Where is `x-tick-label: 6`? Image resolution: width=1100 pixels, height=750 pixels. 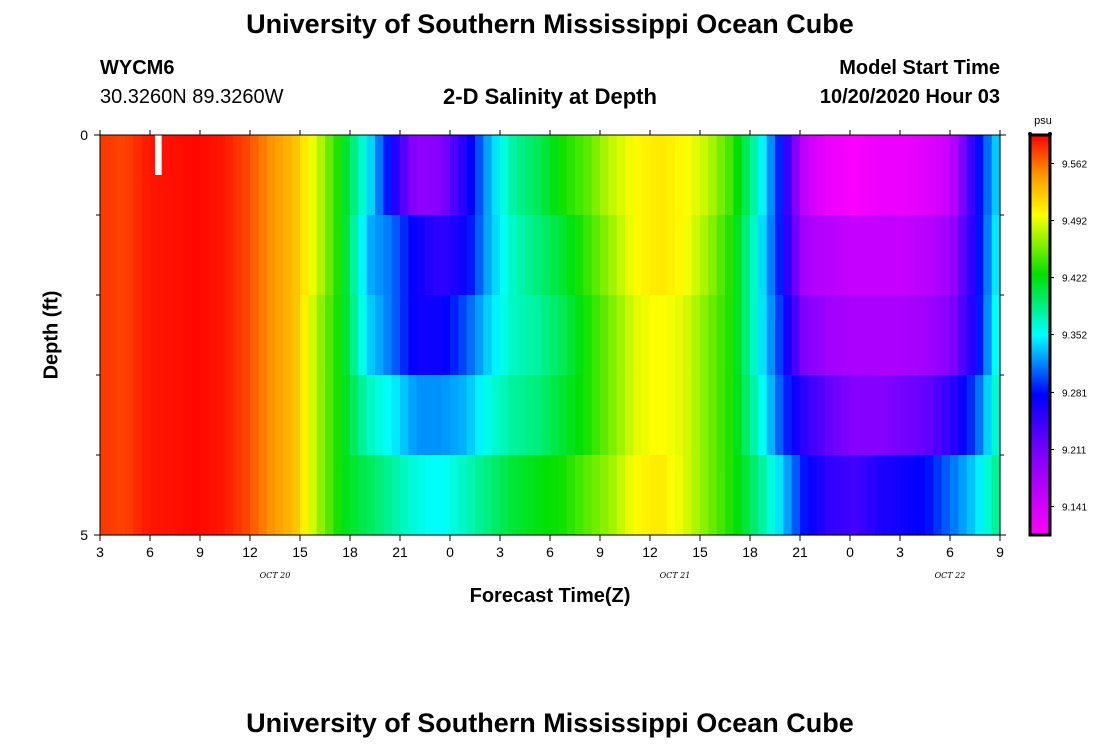
x-tick-label: 6 is located at coordinates (150, 552).